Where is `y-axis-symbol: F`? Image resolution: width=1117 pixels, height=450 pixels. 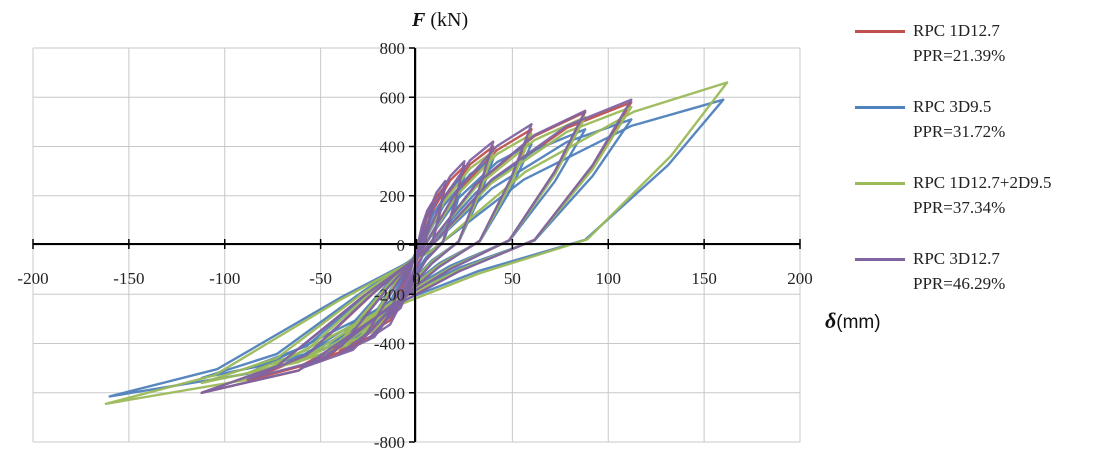 y-axis-symbol: F is located at coordinates (418, 20).